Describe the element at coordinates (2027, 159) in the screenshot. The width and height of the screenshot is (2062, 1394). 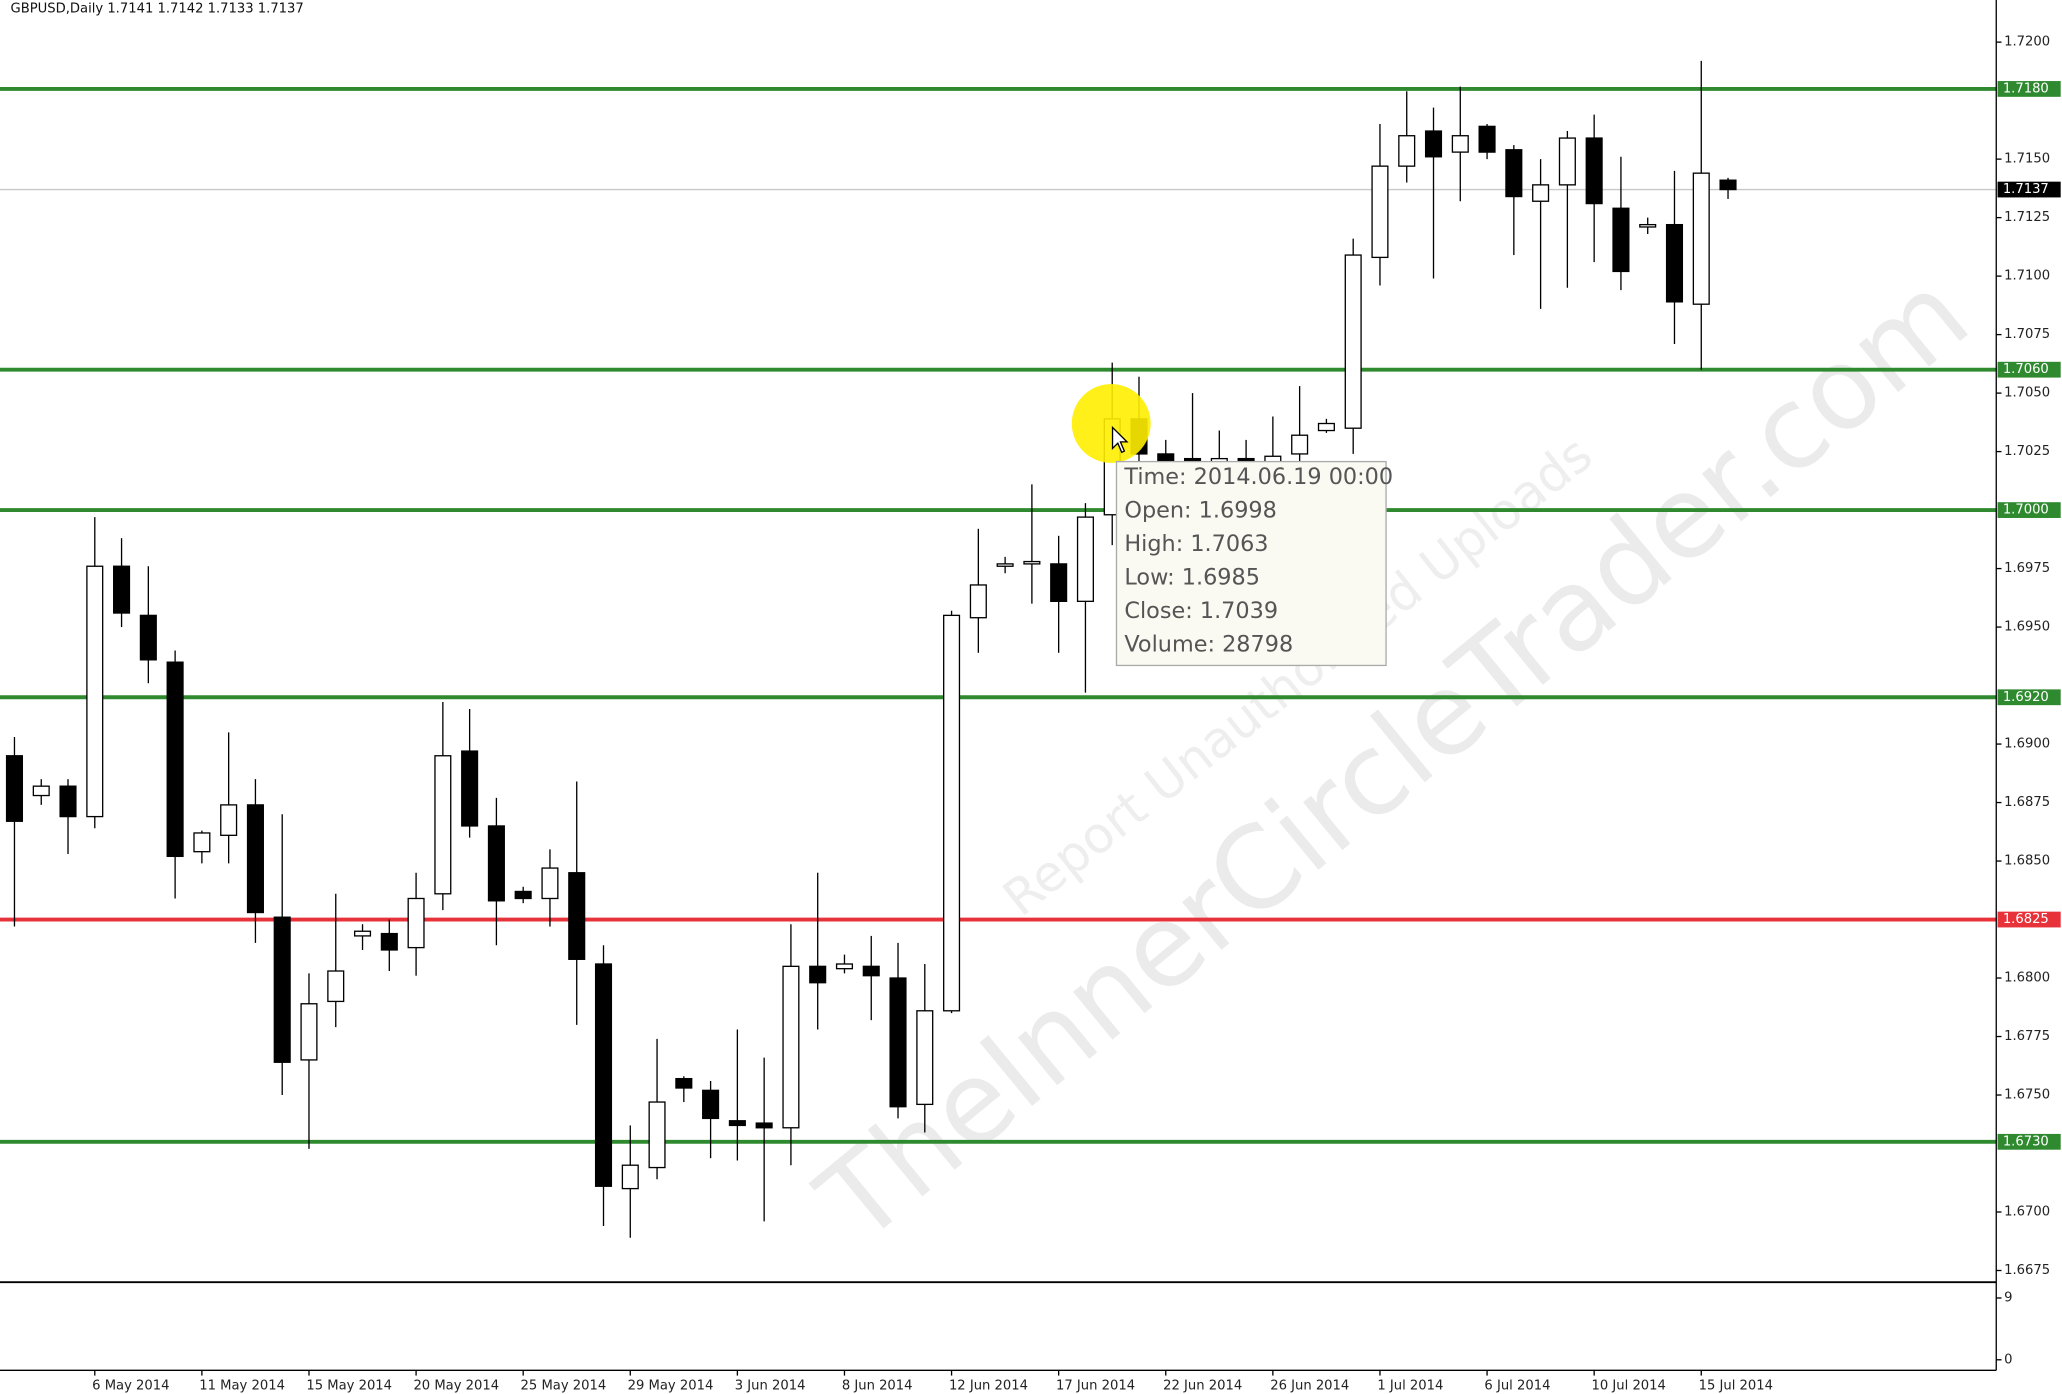
I see `y-tick-label: 1.7150` at that location.